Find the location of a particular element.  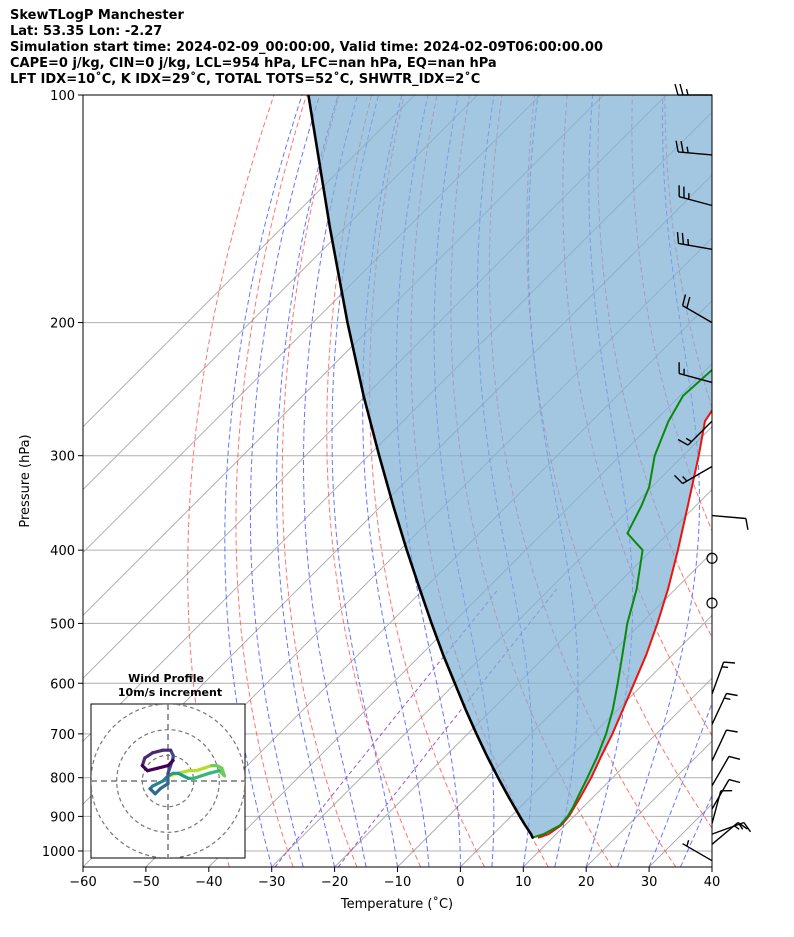

y-tick-label: 200 is located at coordinates (62, 324).